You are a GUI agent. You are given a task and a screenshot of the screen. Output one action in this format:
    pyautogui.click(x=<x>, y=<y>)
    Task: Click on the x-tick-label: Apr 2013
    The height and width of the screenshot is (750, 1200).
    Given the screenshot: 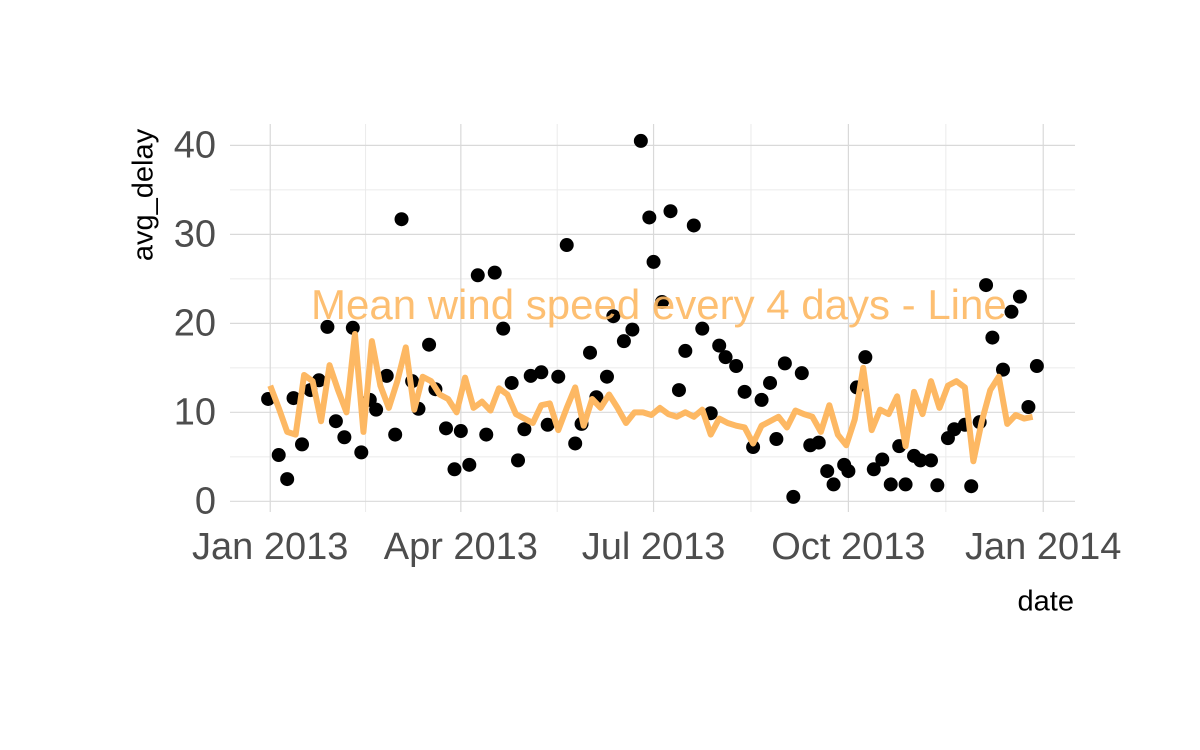 What is the action you would take?
    pyautogui.click(x=461, y=547)
    